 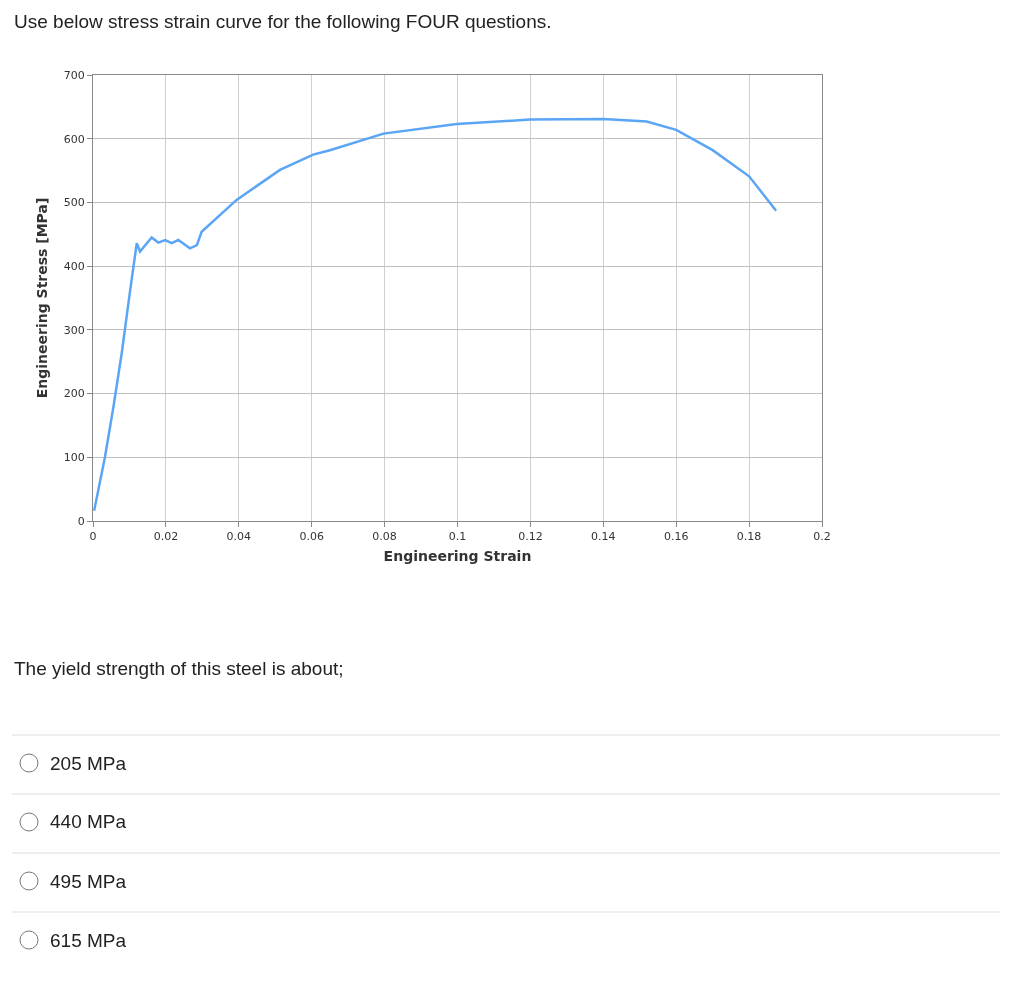 What do you see at coordinates (822, 537) in the screenshot?
I see `x-tick-label: 0.2` at bounding box center [822, 537].